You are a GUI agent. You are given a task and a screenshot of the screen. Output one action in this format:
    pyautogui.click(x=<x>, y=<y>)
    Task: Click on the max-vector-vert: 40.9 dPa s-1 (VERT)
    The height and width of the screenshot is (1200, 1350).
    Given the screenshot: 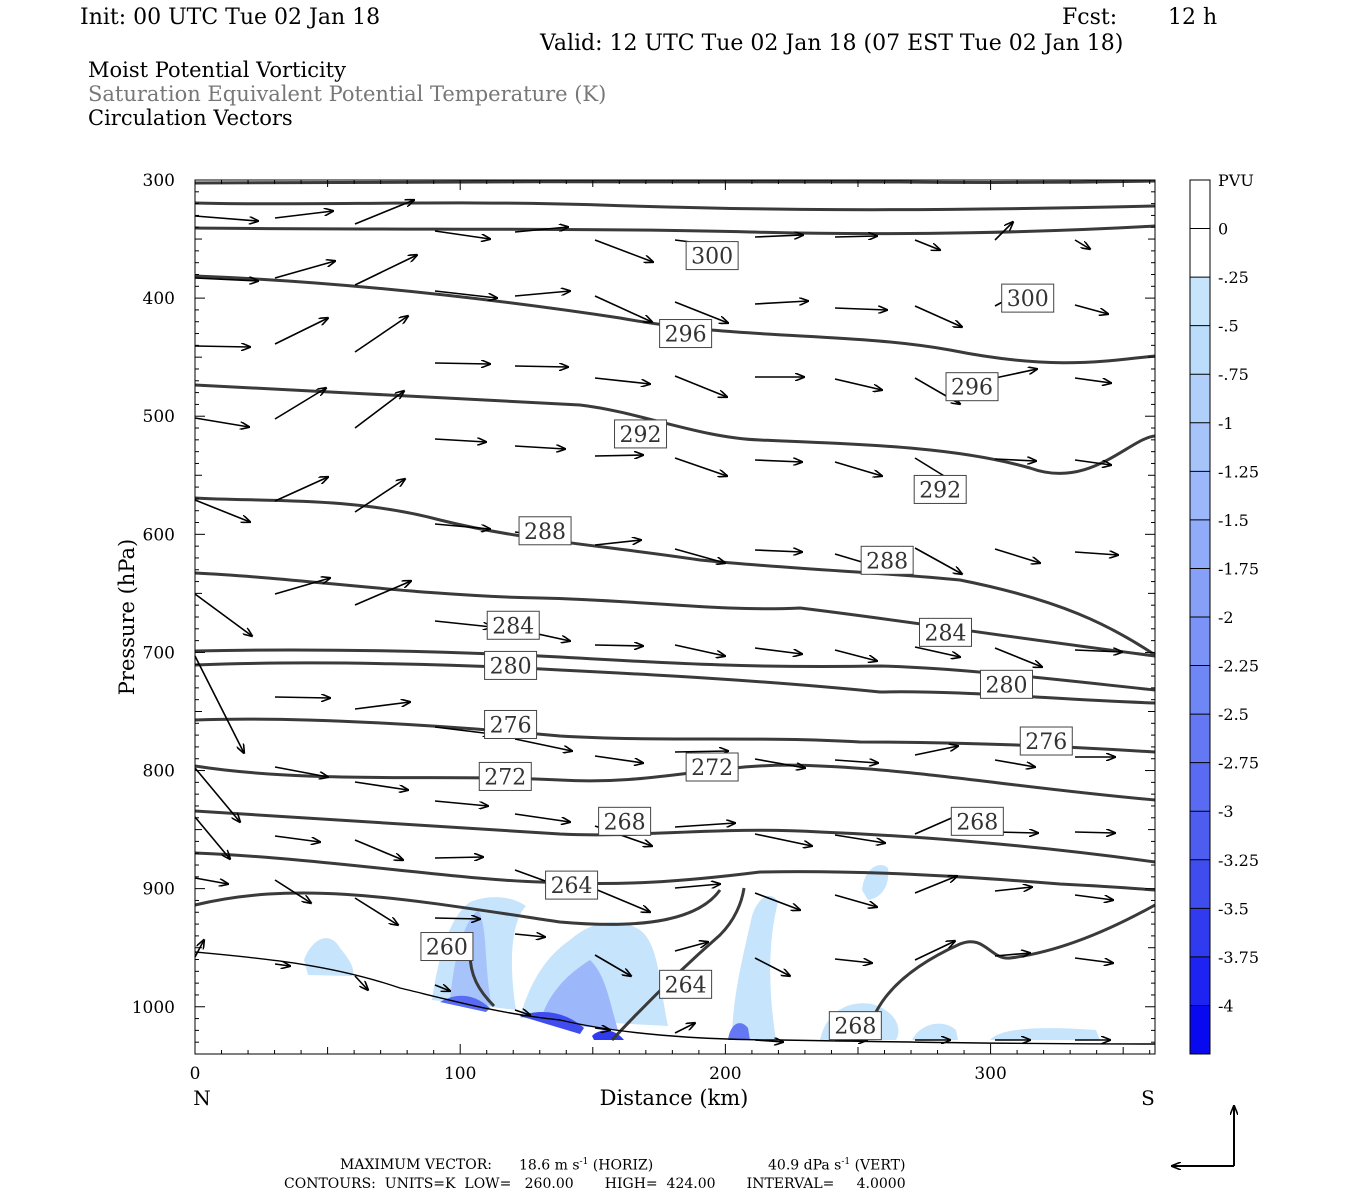 What is the action you would take?
    pyautogui.click(x=837, y=1165)
    